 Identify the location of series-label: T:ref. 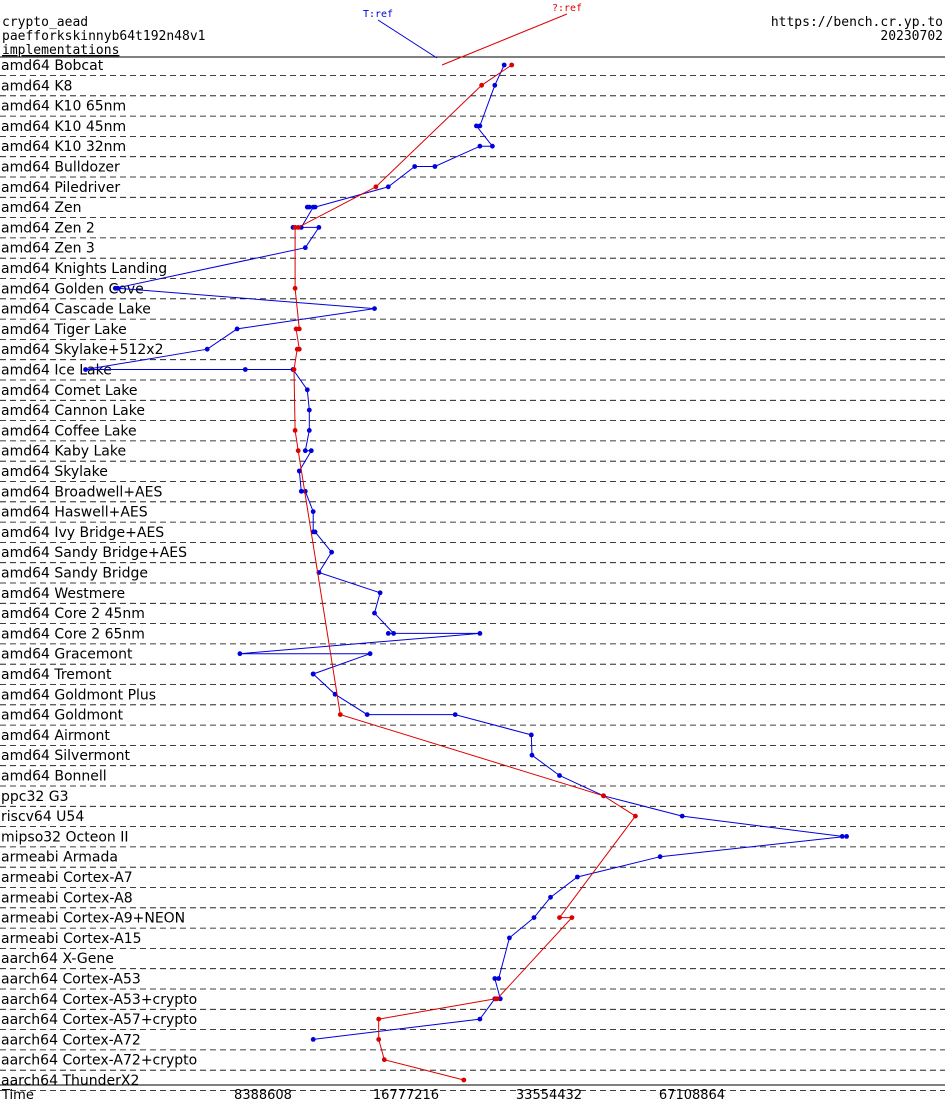
(378, 14).